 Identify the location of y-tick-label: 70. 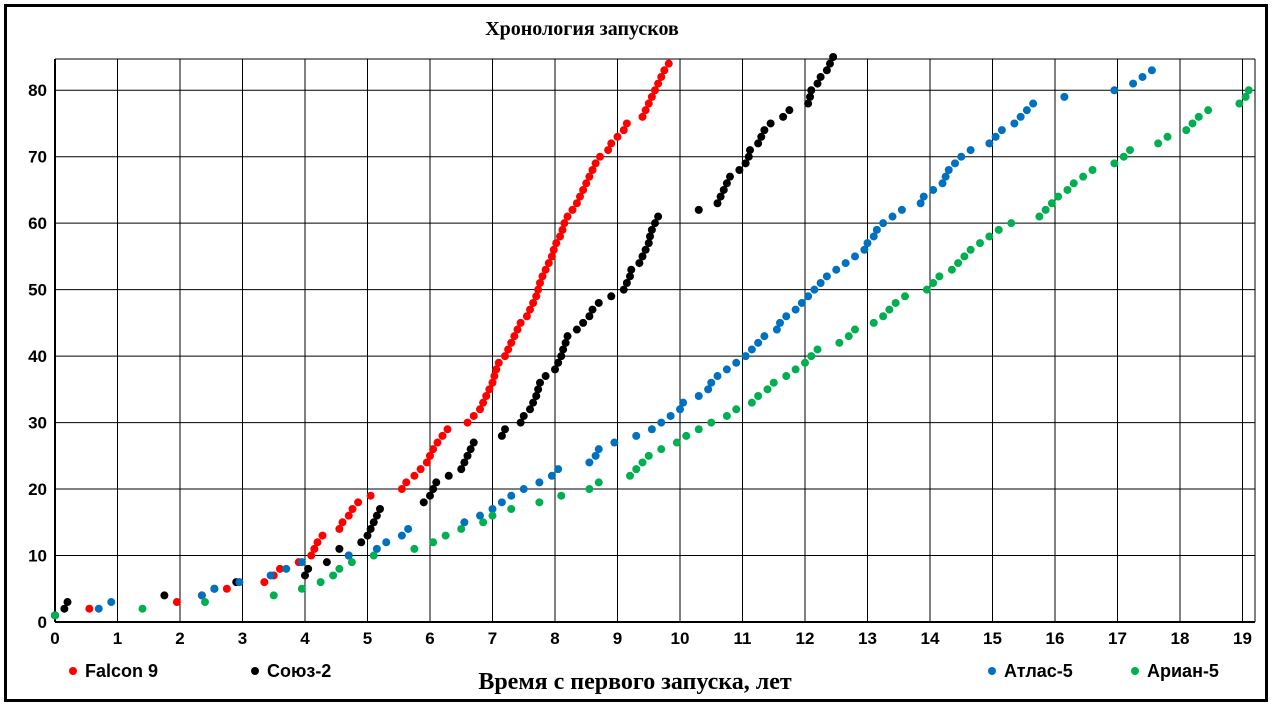
(37, 157).